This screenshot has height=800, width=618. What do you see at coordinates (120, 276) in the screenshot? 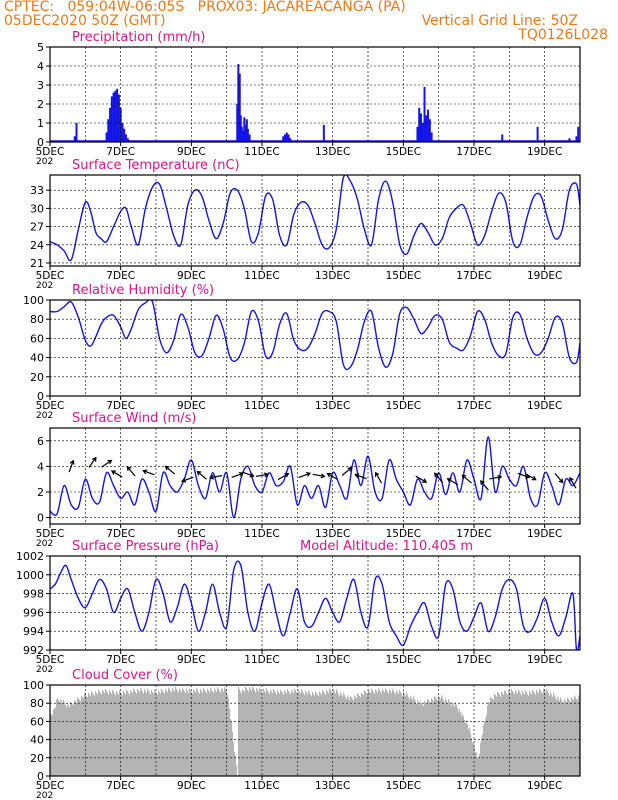
I see `x-tick-label: 7DEC` at bounding box center [120, 276].